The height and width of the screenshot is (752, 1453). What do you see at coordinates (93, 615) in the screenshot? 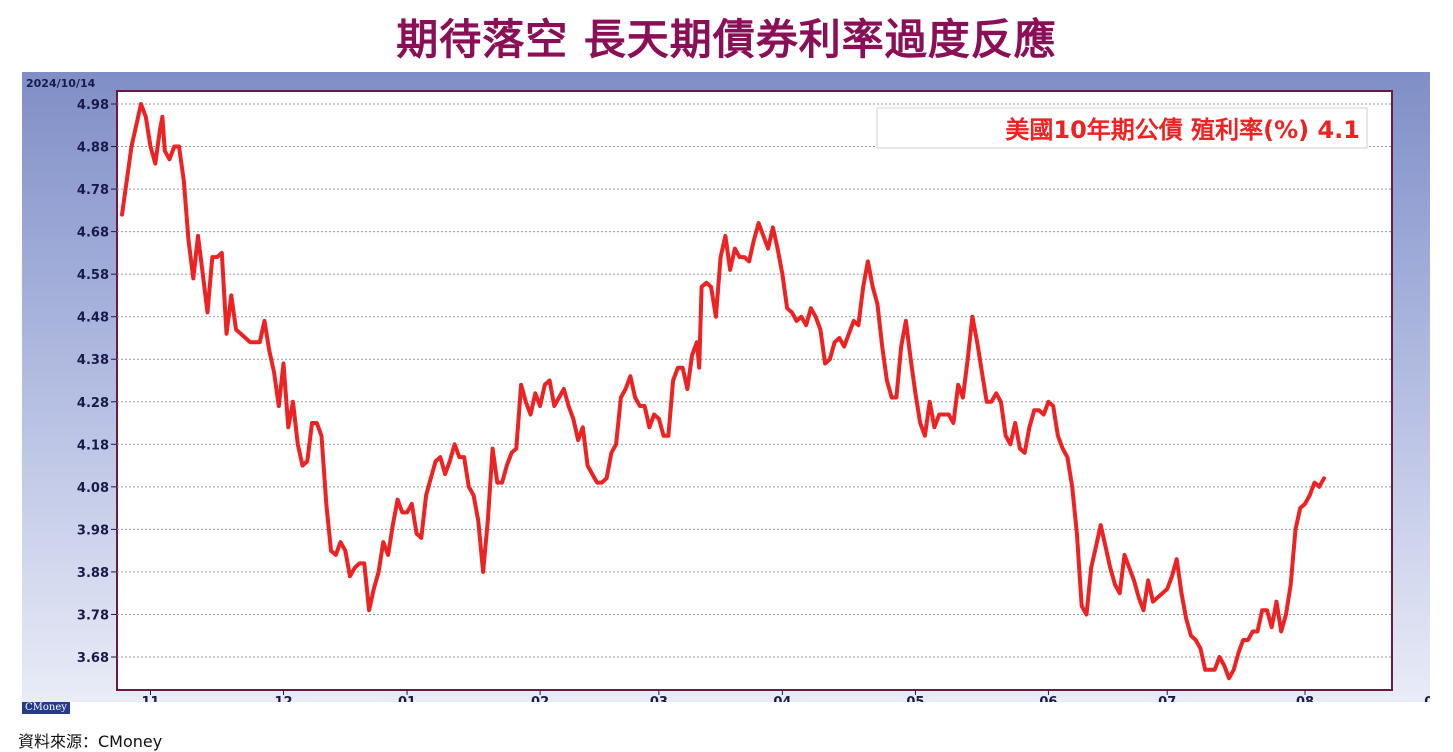
I see `y-tick-label-12: 3.78` at bounding box center [93, 615].